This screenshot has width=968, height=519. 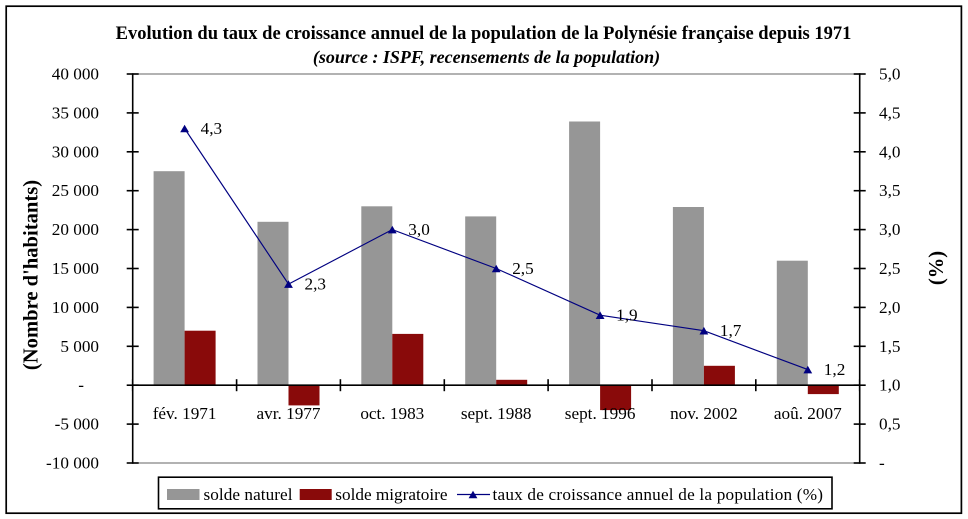 I want to click on svg-text: 5 000, so click(x=79, y=346).